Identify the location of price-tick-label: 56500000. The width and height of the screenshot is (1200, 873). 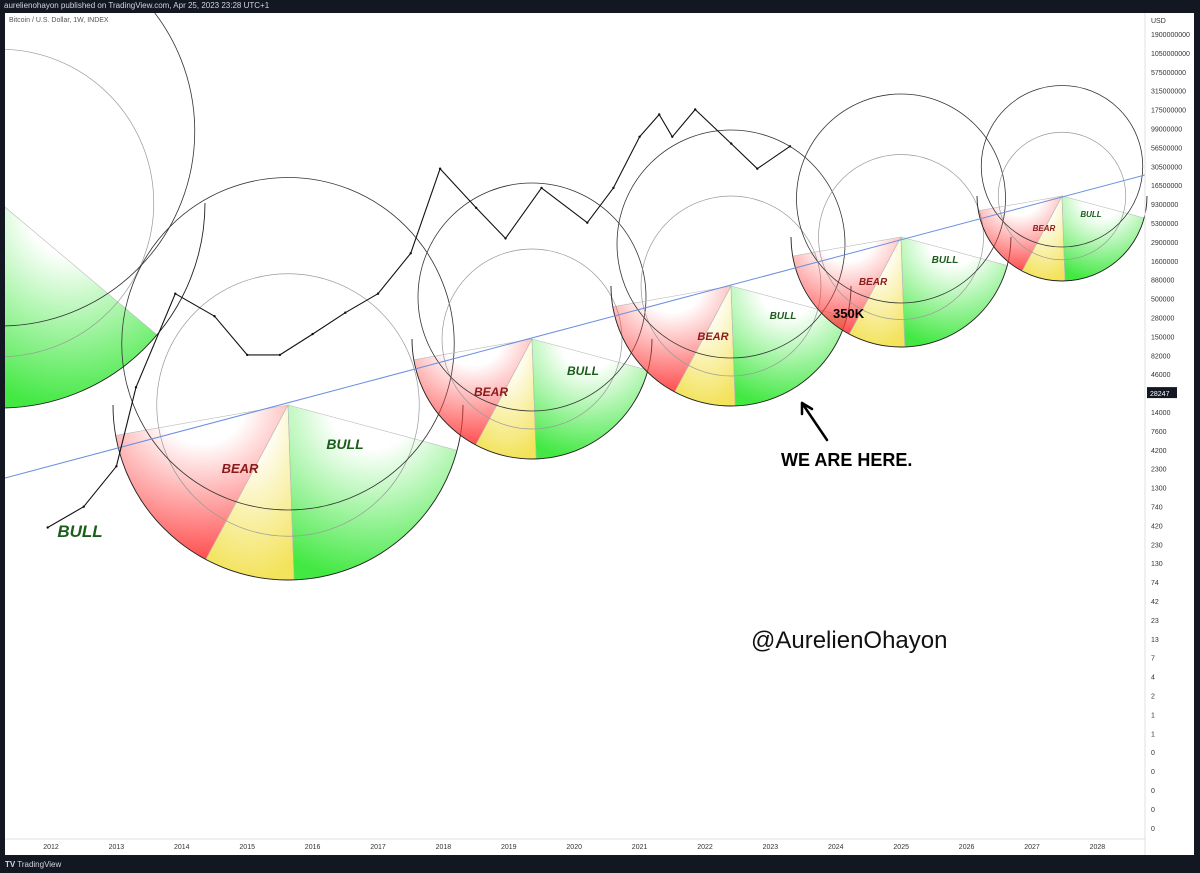
(1166, 148).